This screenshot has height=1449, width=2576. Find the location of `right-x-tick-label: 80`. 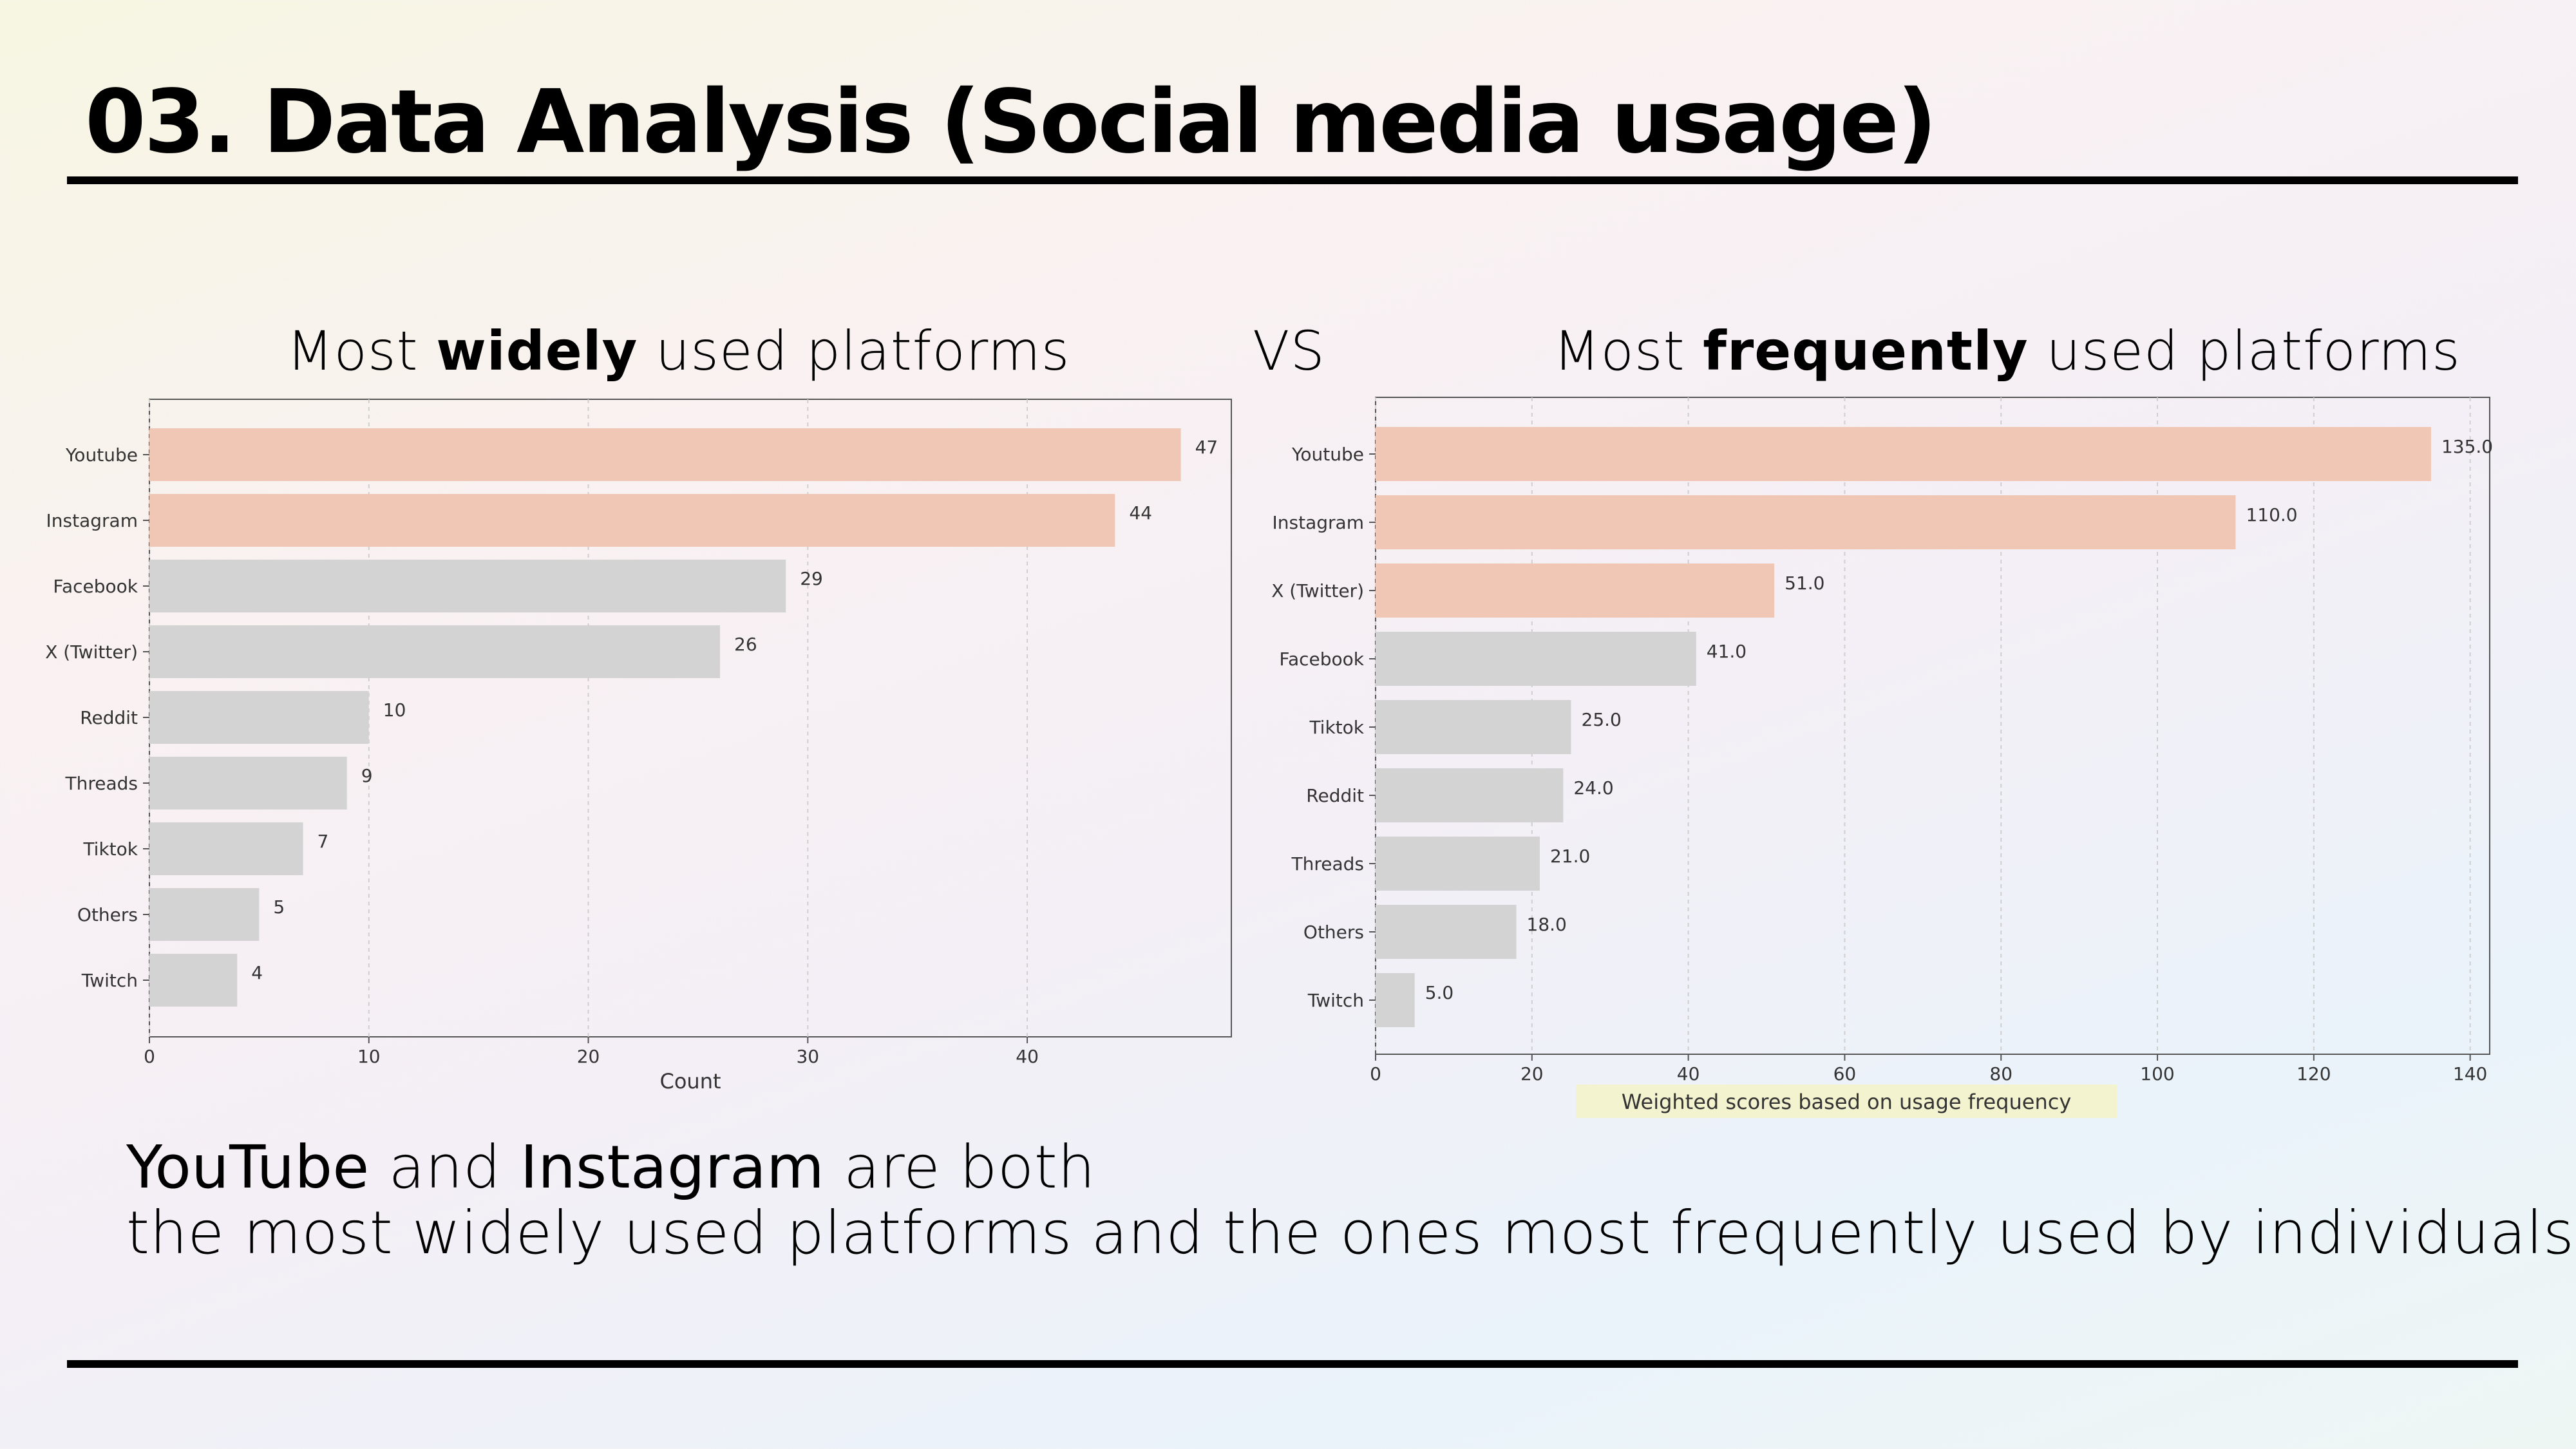

right-x-tick-label: 80 is located at coordinates (2000, 1073).